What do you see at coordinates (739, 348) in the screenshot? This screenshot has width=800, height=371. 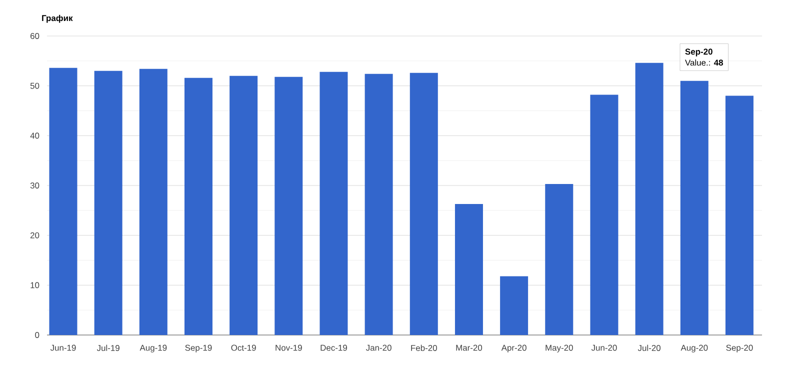 I see `x-tick-label: Sep-20` at bounding box center [739, 348].